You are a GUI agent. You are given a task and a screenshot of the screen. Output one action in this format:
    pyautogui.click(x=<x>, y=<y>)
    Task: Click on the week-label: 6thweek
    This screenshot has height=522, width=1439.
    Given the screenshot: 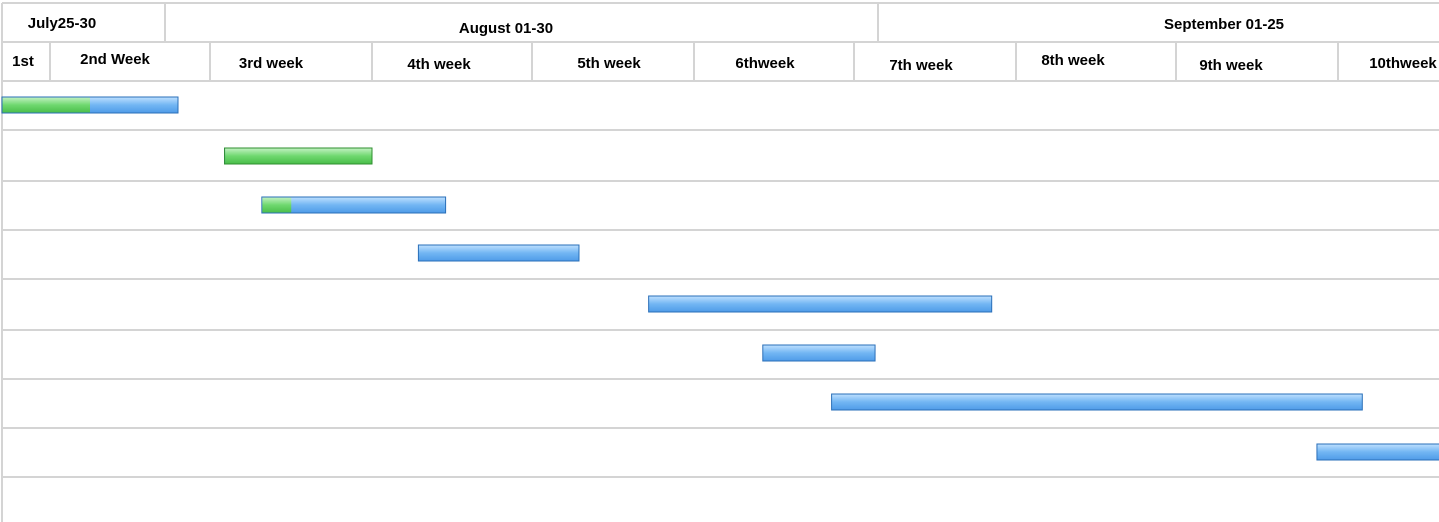 What is the action you would take?
    pyautogui.click(x=765, y=63)
    